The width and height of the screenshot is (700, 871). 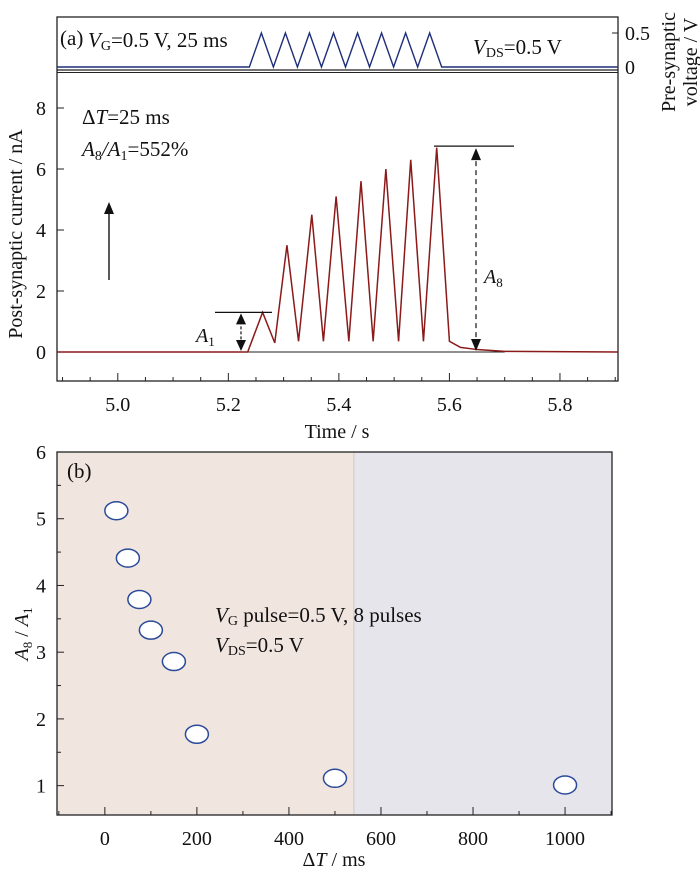 What do you see at coordinates (338, 405) in the screenshot?
I see `x-tick-label: 5.4` at bounding box center [338, 405].